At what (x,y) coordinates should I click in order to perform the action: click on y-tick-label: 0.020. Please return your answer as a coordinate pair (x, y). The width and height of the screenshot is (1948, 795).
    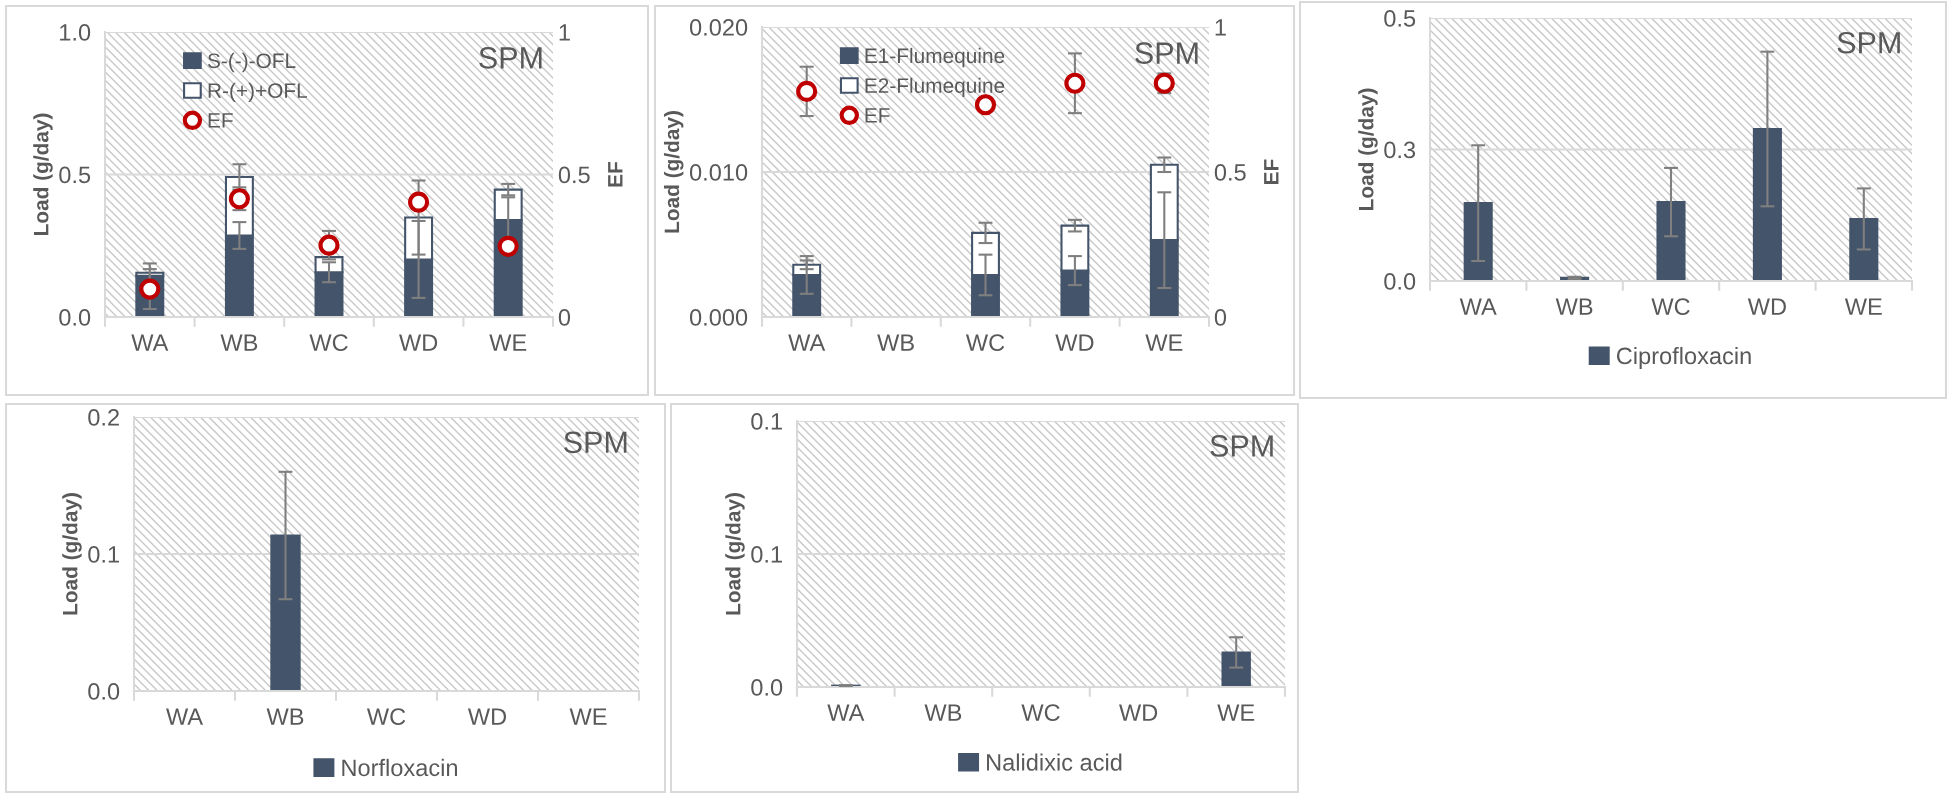
    Looking at the image, I should click on (718, 27).